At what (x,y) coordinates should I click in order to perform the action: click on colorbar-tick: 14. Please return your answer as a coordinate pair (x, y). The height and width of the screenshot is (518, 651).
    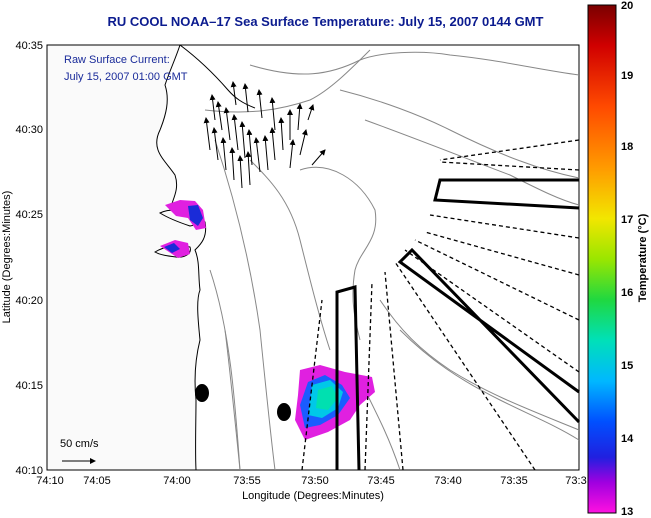
    Looking at the image, I should click on (627, 439).